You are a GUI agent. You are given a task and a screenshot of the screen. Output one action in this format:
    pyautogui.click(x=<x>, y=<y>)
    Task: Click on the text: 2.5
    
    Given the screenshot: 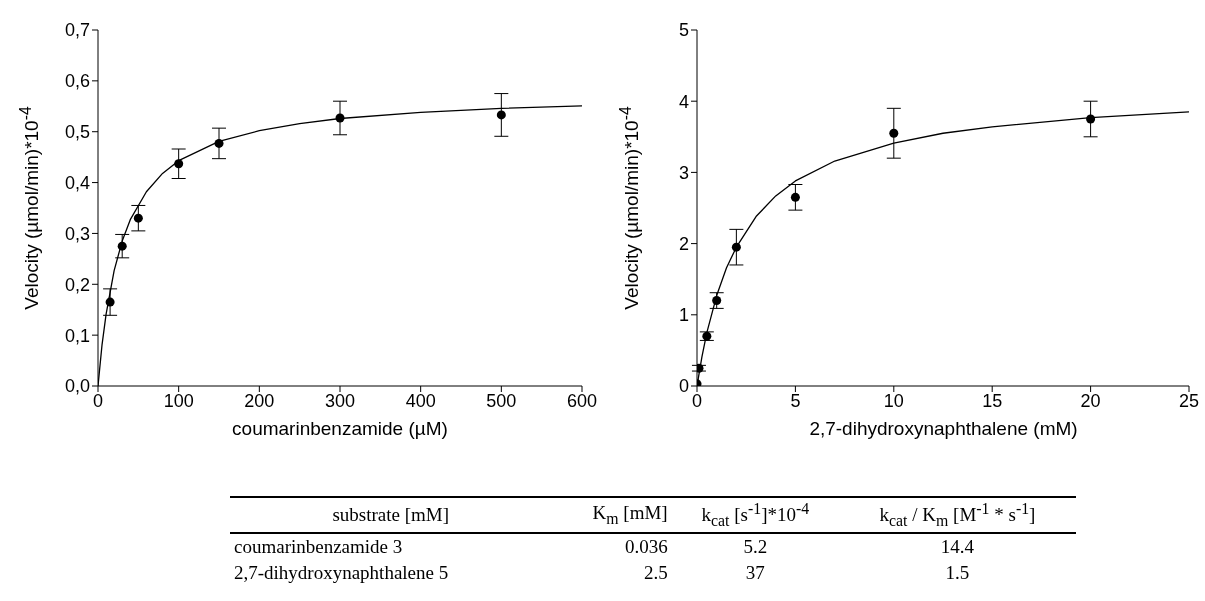 What is the action you would take?
    pyautogui.click(x=655, y=573)
    